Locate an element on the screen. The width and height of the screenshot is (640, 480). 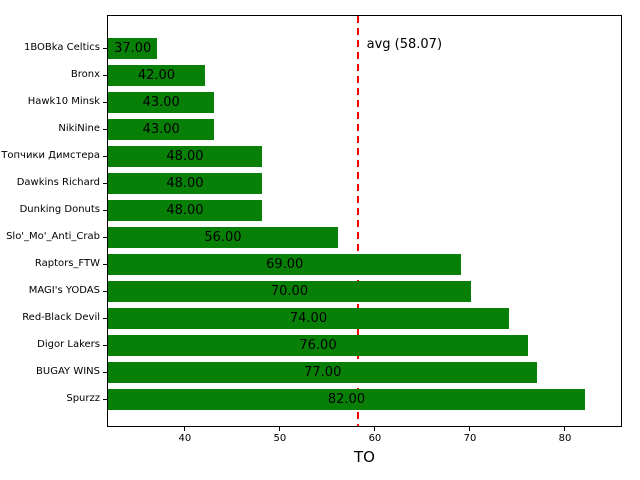
bar-value-label: 77.00 is located at coordinates (323, 372).